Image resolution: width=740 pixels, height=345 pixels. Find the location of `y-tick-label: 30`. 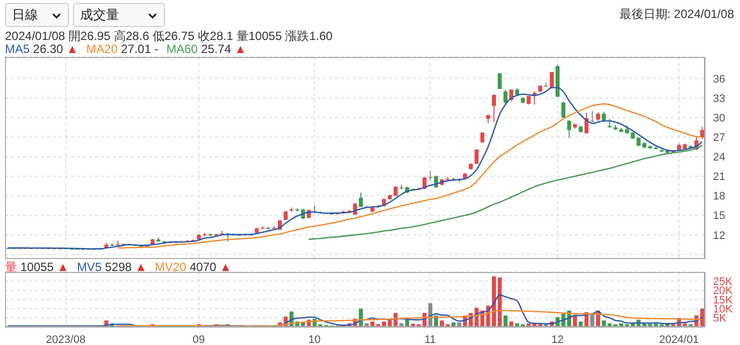

y-tick-label: 30 is located at coordinates (719, 118).